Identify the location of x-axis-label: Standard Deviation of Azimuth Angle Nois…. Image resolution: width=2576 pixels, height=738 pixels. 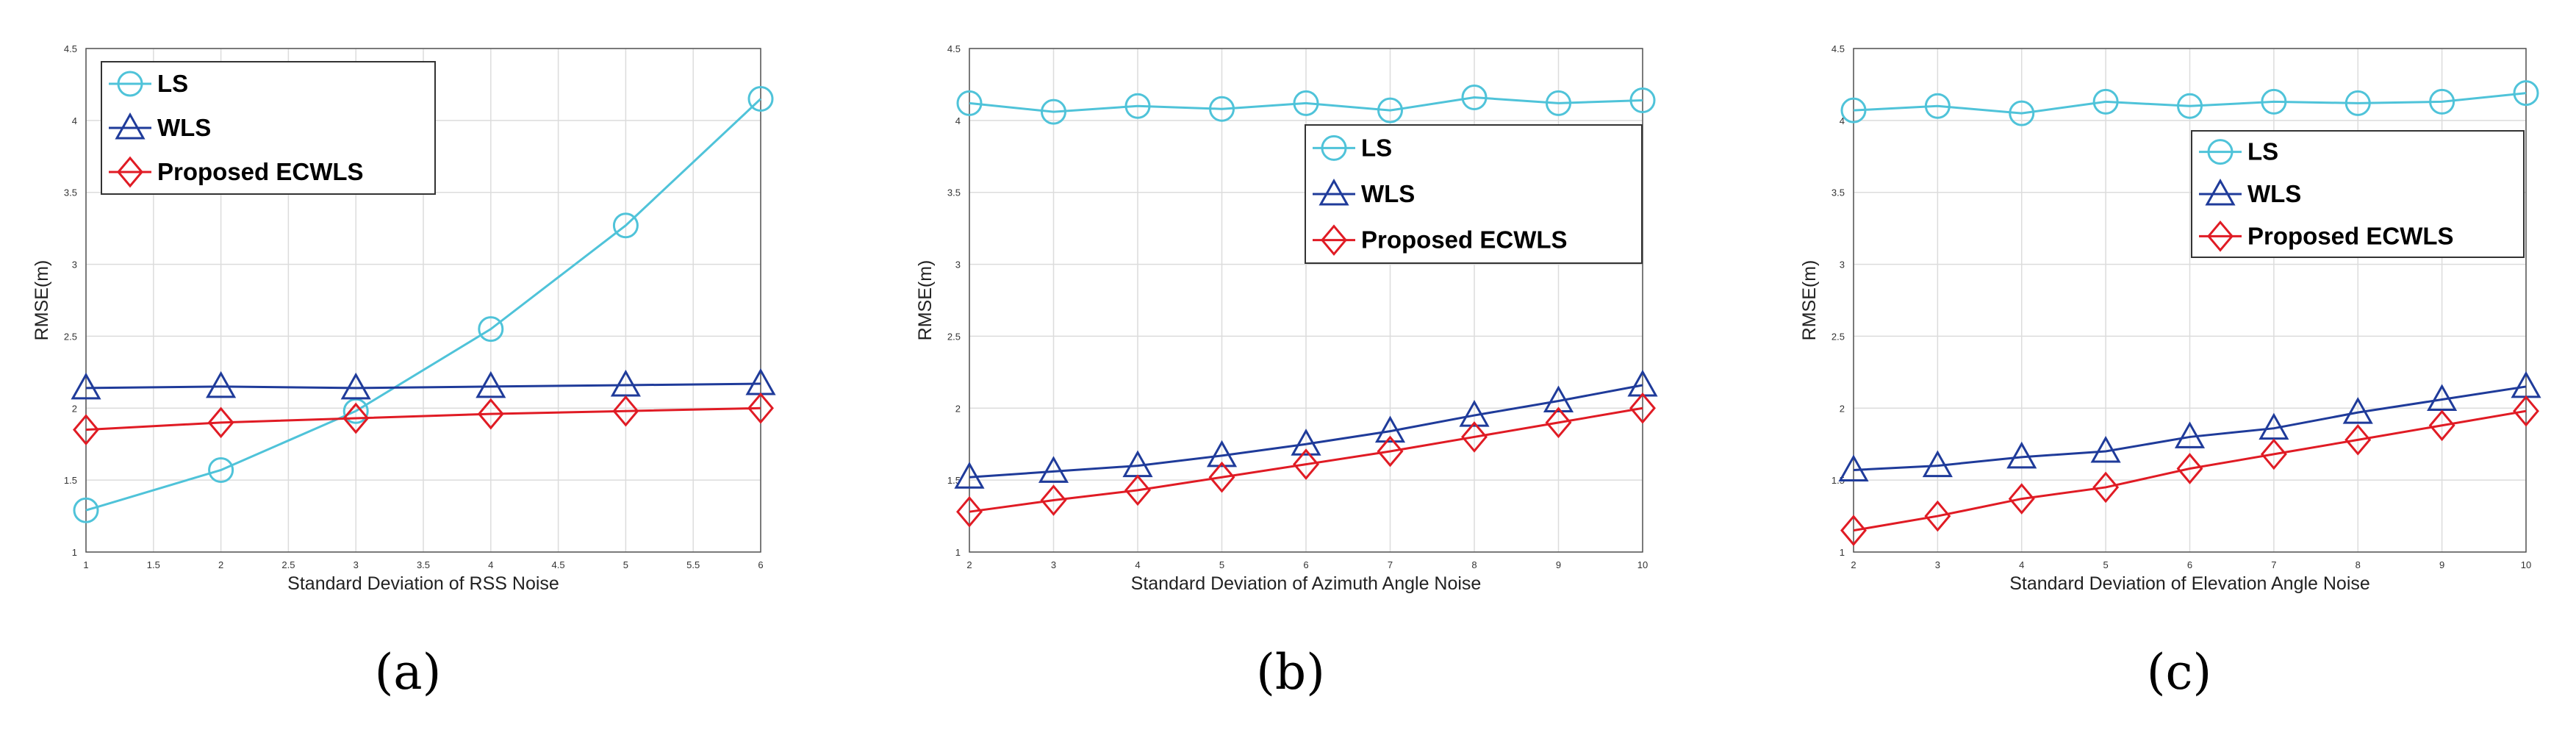
(1306, 583).